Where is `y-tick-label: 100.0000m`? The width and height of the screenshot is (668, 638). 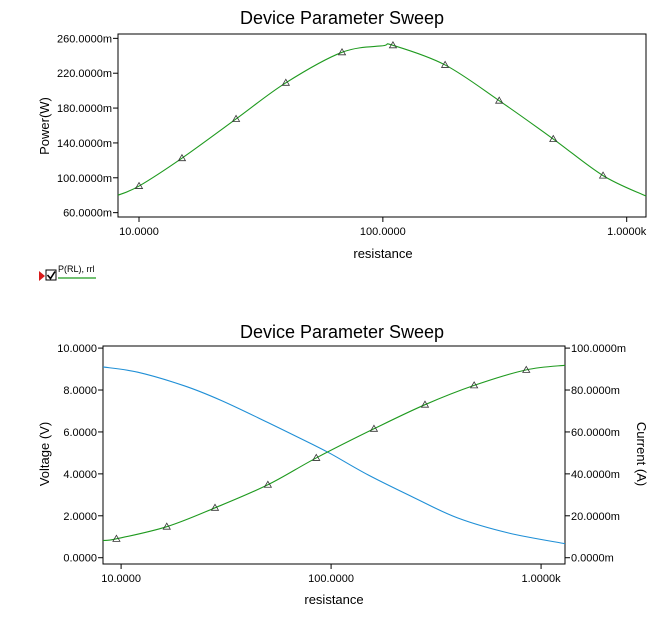
y-tick-label: 100.0000m is located at coordinates (84, 179).